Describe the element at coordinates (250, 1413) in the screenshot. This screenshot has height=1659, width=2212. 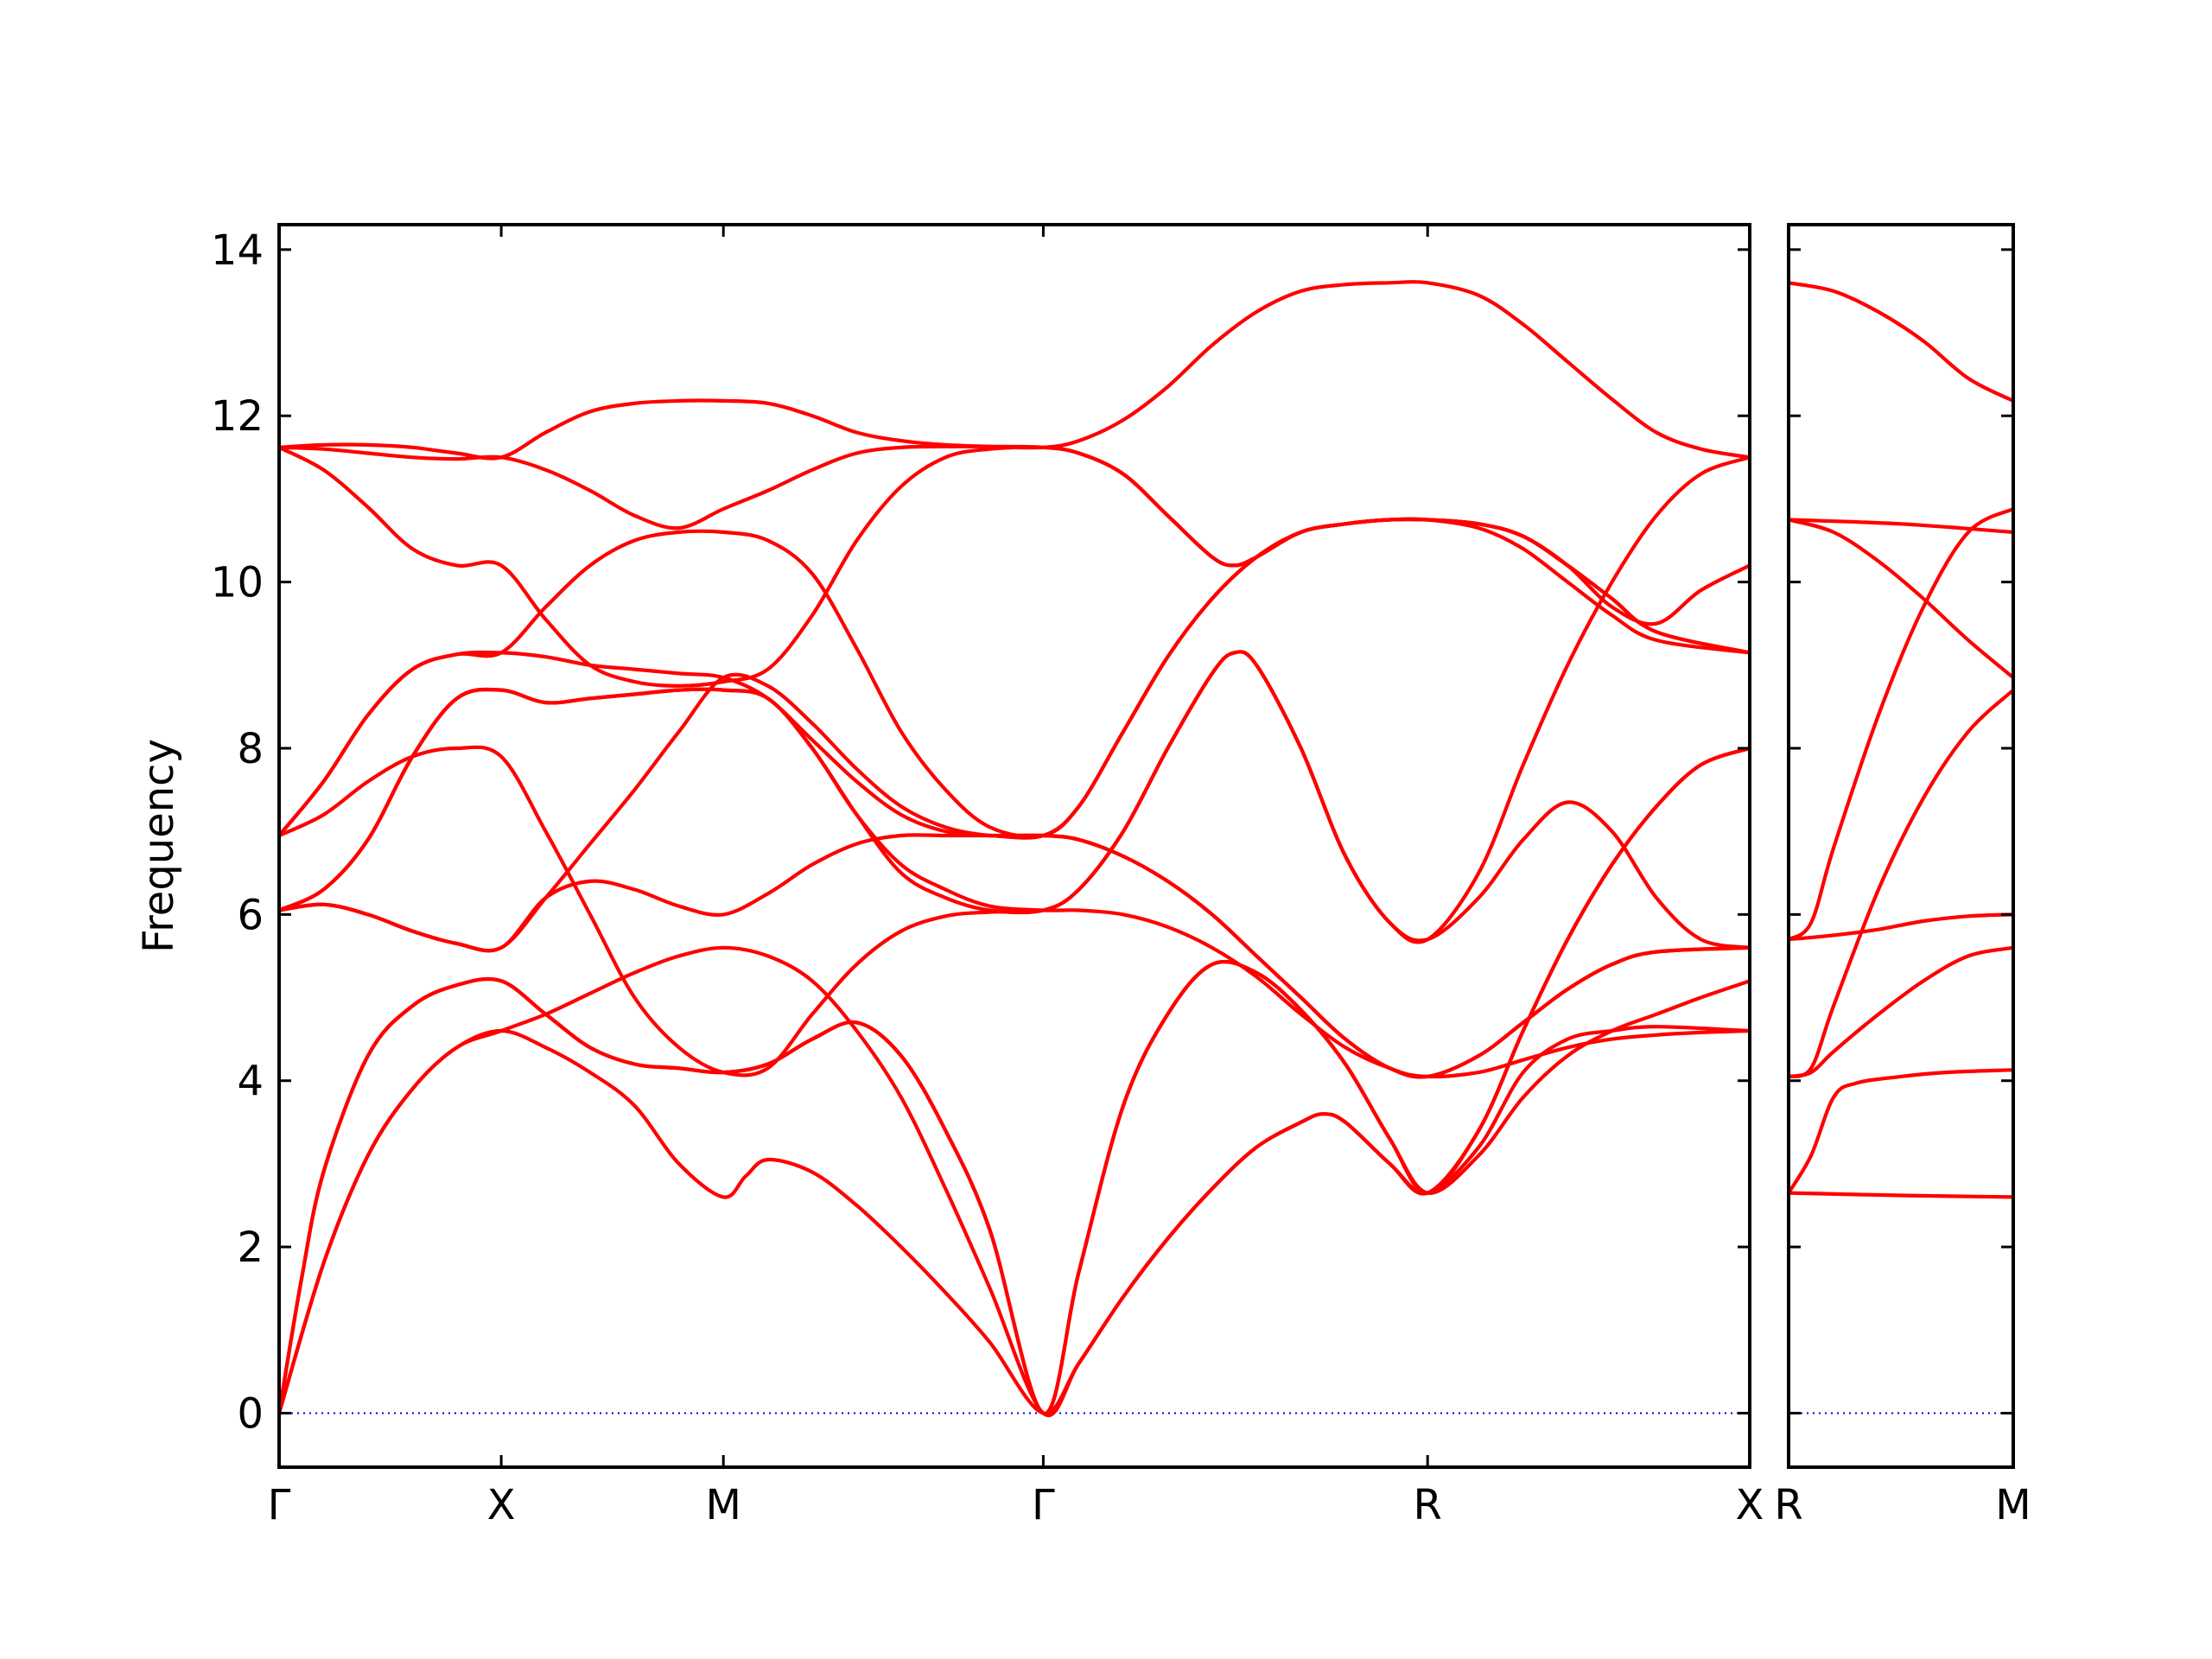
I see `y-tick-label: 0` at that location.